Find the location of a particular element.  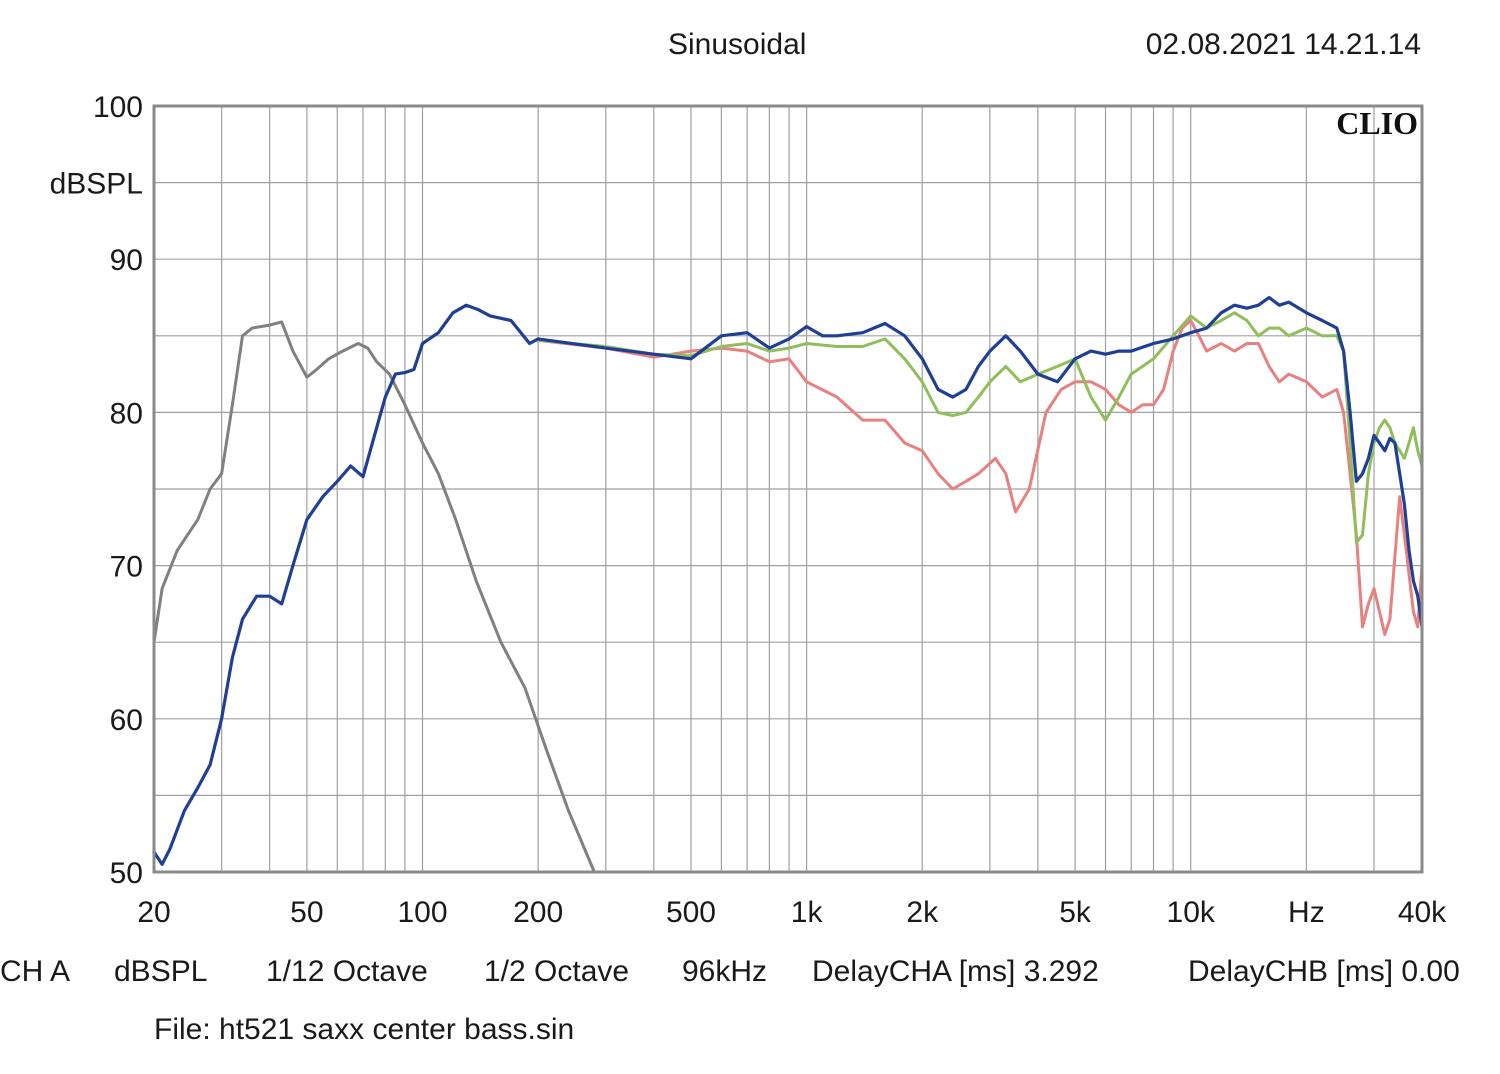

x-tick-label-1: 50 is located at coordinates (306, 912).